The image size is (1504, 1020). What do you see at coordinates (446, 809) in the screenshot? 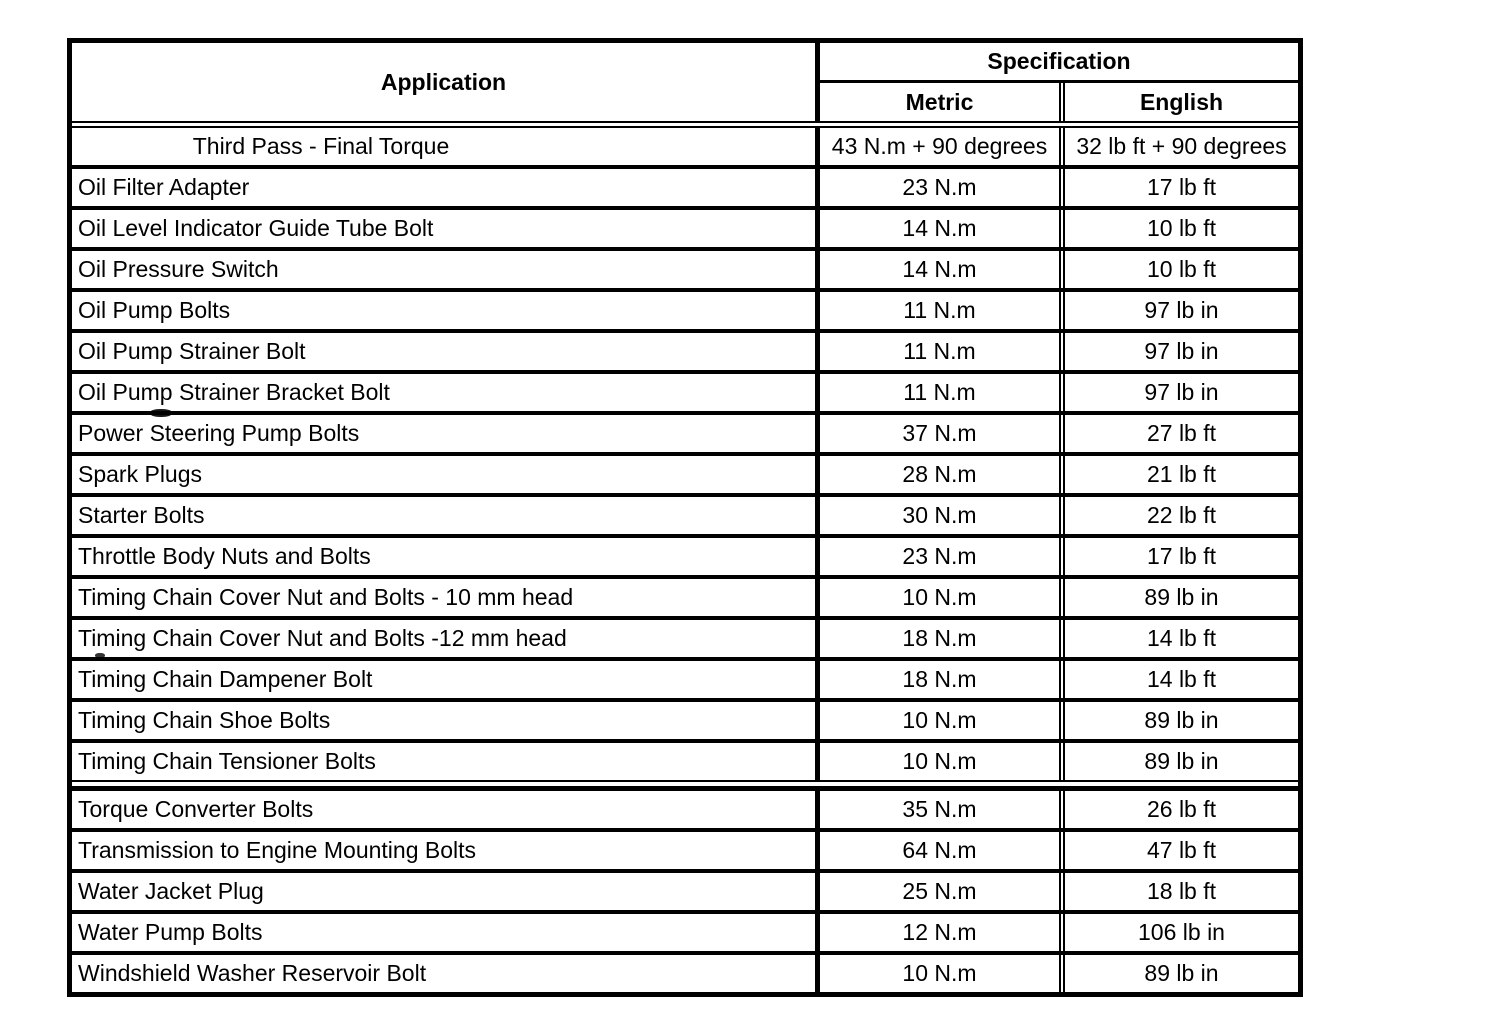
I see `application-cell: Torque Converter Bolts` at bounding box center [446, 809].